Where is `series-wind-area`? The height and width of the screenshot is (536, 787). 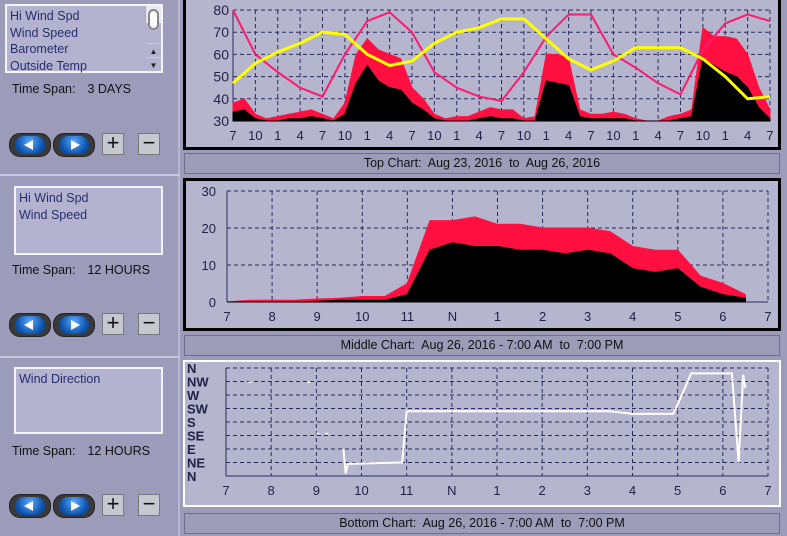 series-wind-area is located at coordinates (487, 272).